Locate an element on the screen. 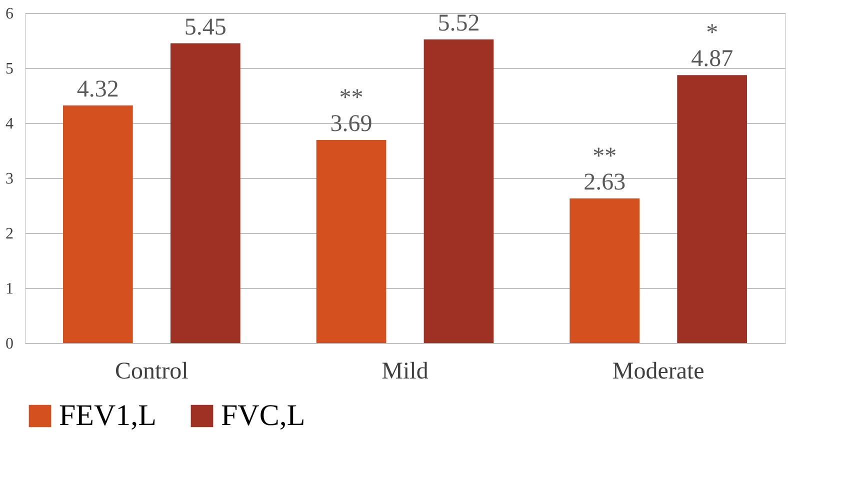  data-label: 5.45 is located at coordinates (205, 27).